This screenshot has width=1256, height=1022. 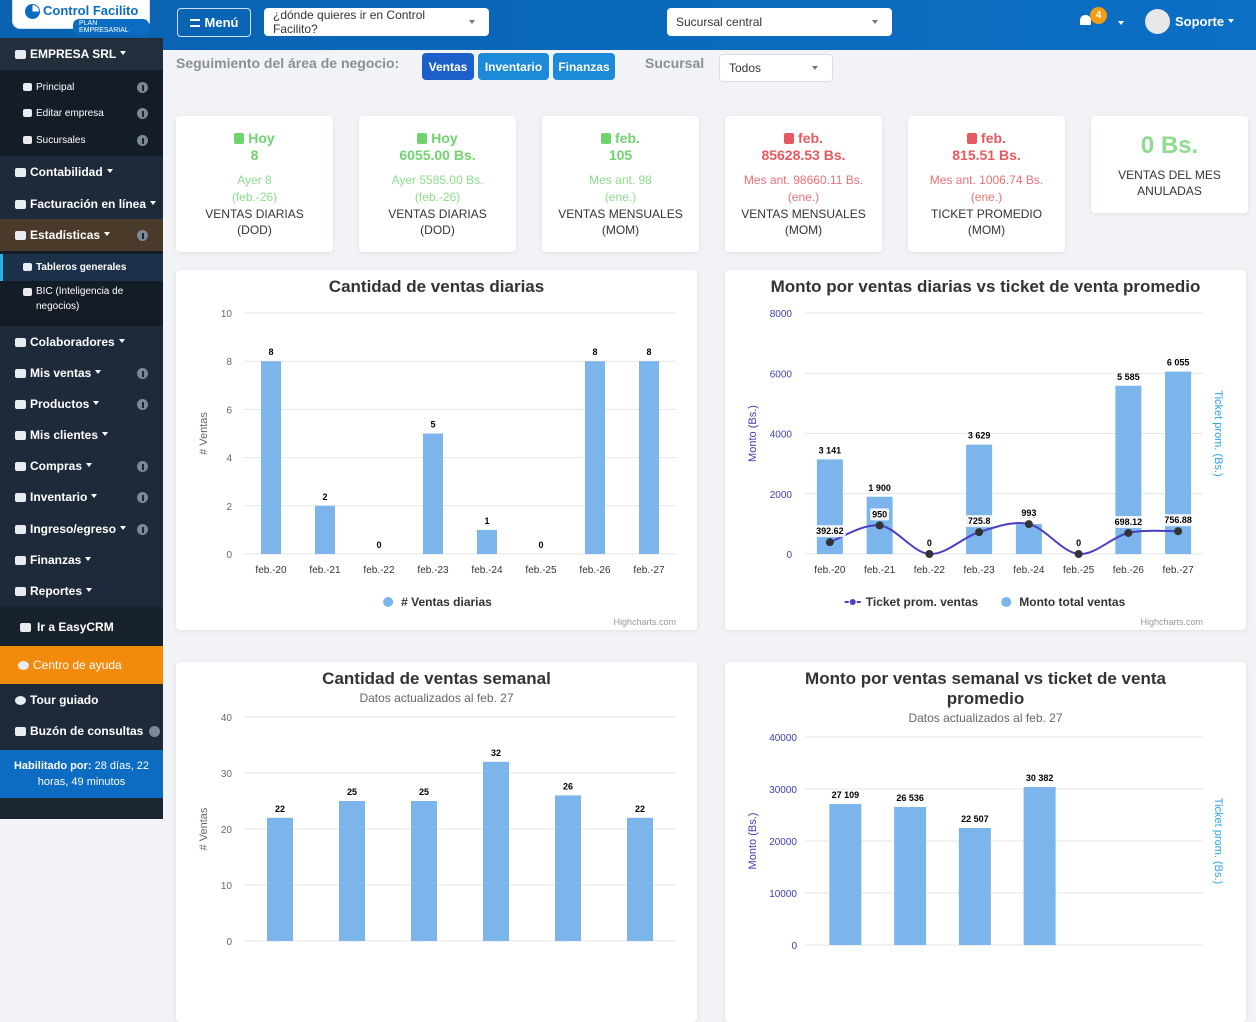 What do you see at coordinates (352, 792) in the screenshot?
I see `data-label: 25` at bounding box center [352, 792].